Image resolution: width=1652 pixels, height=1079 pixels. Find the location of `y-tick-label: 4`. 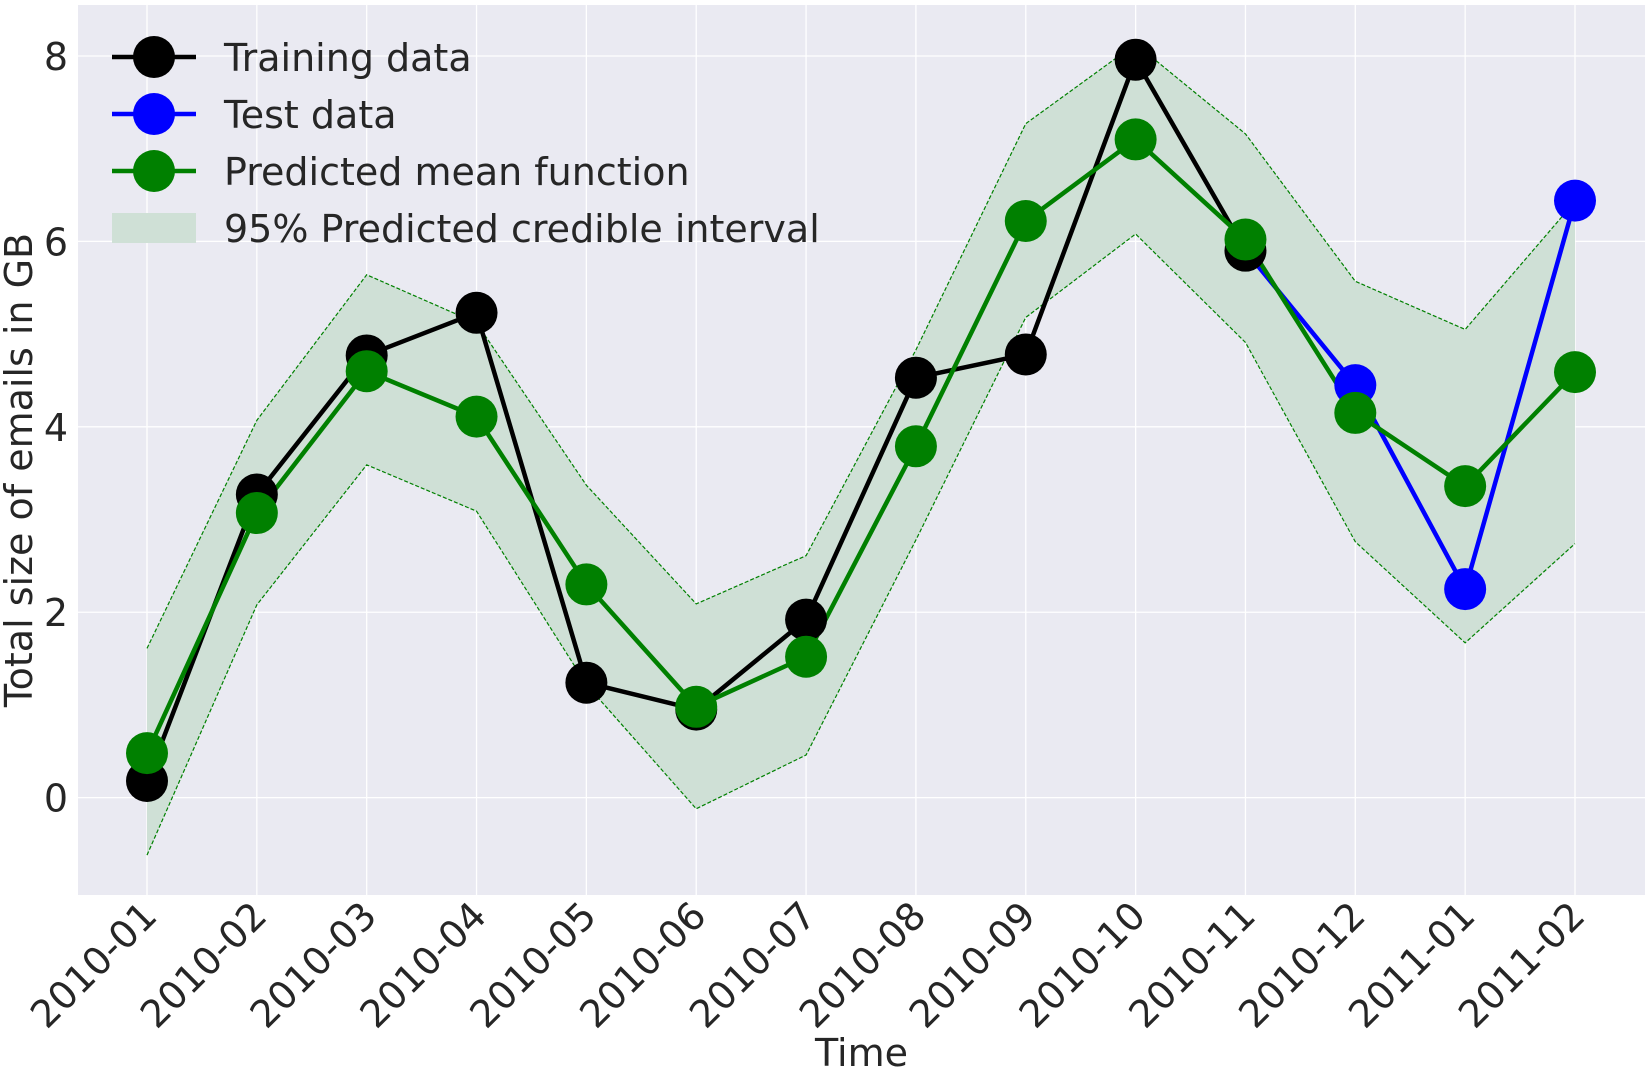

y-tick-label: 4 is located at coordinates (56, 428).